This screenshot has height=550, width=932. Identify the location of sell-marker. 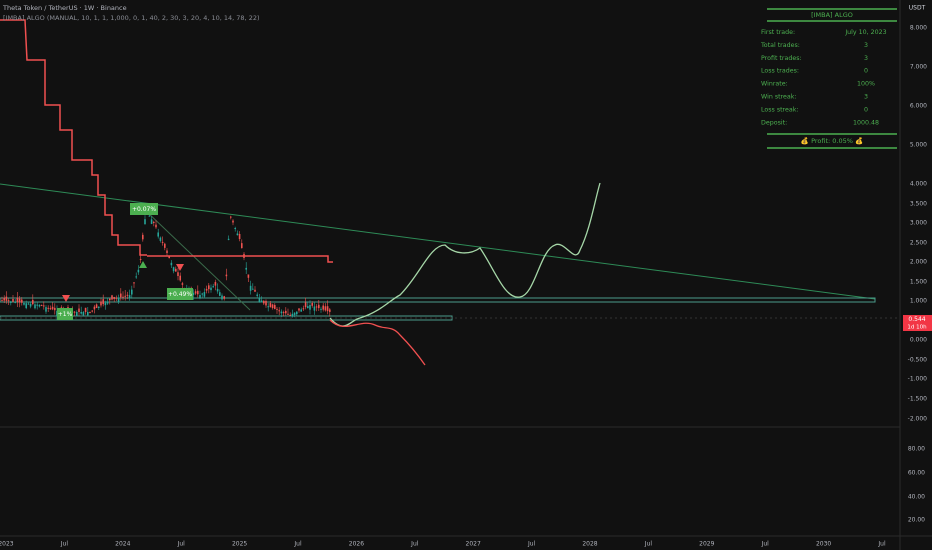
(180, 267).